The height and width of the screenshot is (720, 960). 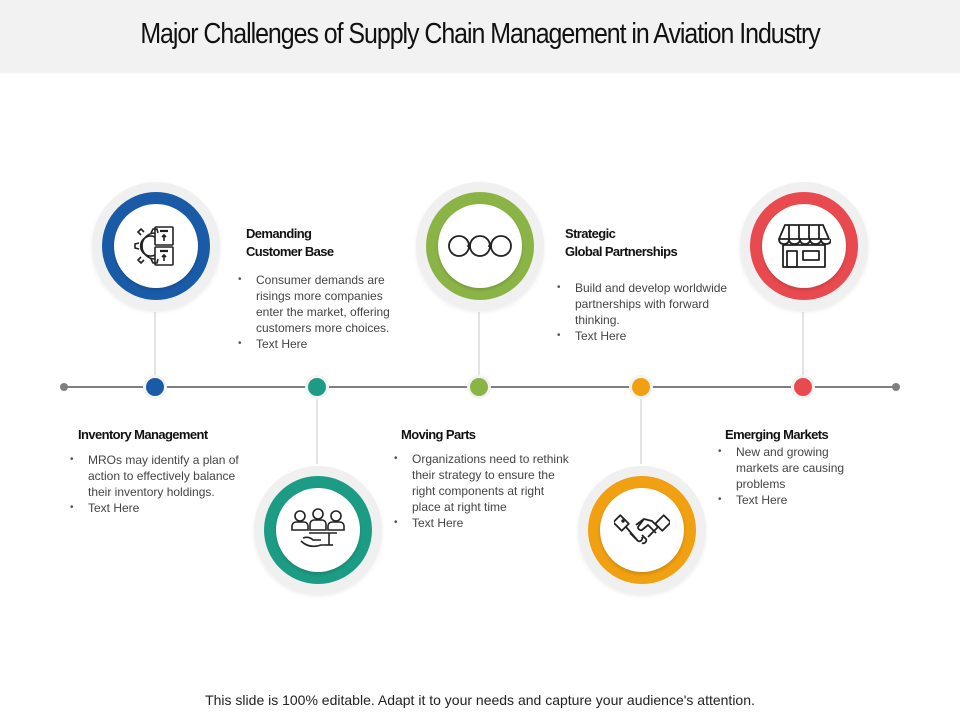 I want to click on timeline-node-partnerships, so click(x=641, y=387).